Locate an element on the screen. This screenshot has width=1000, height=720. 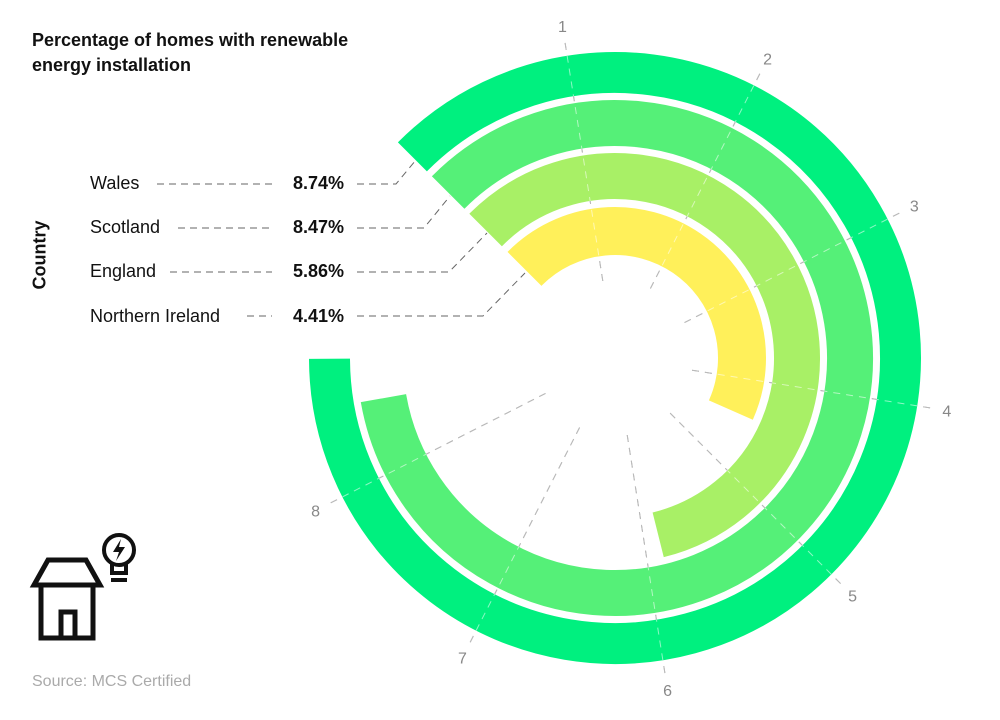
category-label-england: England is located at coordinates (123, 271).